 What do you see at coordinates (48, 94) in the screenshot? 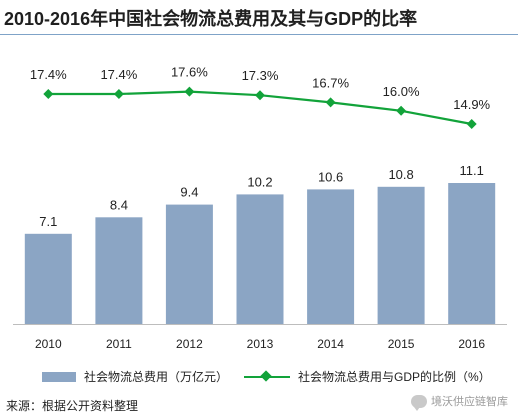
I see `ratio-marker-2010` at bounding box center [48, 94].